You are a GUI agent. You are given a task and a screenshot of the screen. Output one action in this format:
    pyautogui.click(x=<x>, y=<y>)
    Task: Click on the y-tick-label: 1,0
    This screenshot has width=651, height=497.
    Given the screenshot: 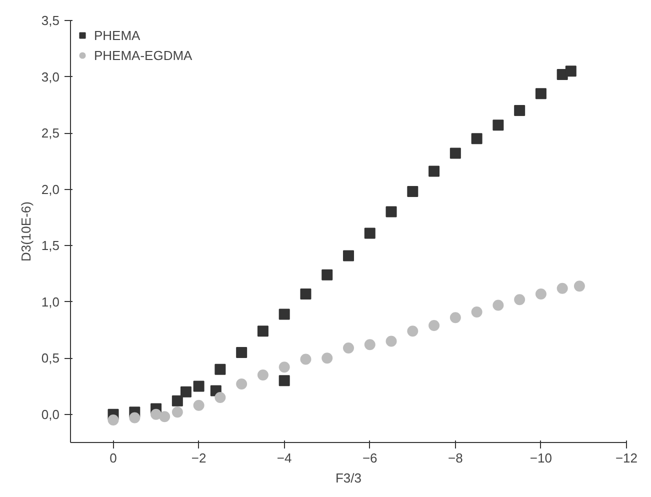 What is the action you would take?
    pyautogui.click(x=50, y=302)
    